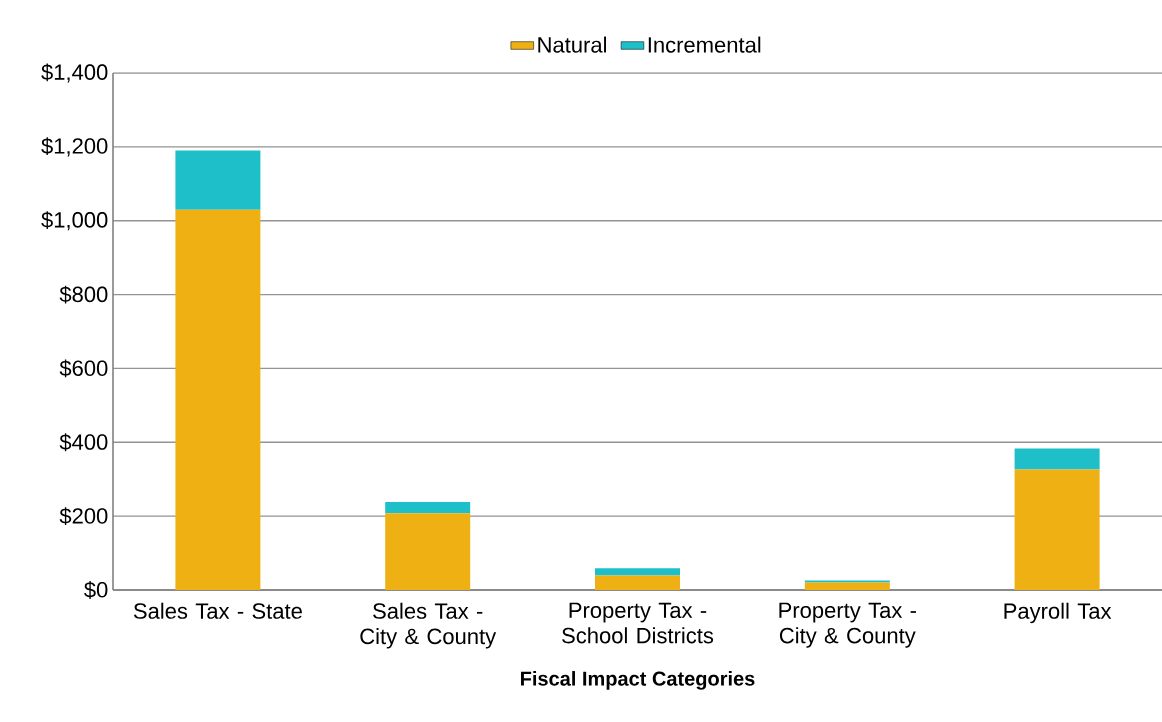 This screenshot has width=1162, height=722. I want to click on y-tick-label: $1,000, so click(74, 221).